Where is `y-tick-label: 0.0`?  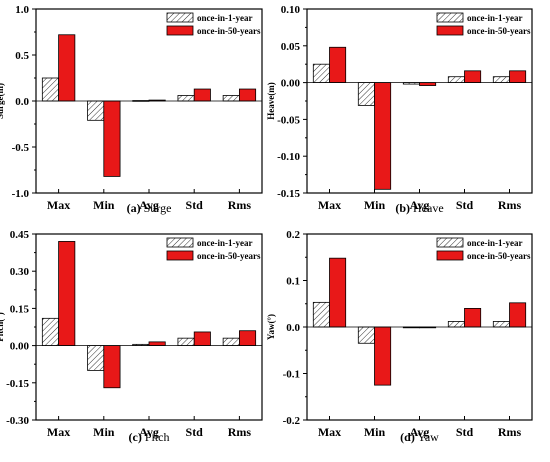
y-tick-label: 0.0 is located at coordinates (22, 102).